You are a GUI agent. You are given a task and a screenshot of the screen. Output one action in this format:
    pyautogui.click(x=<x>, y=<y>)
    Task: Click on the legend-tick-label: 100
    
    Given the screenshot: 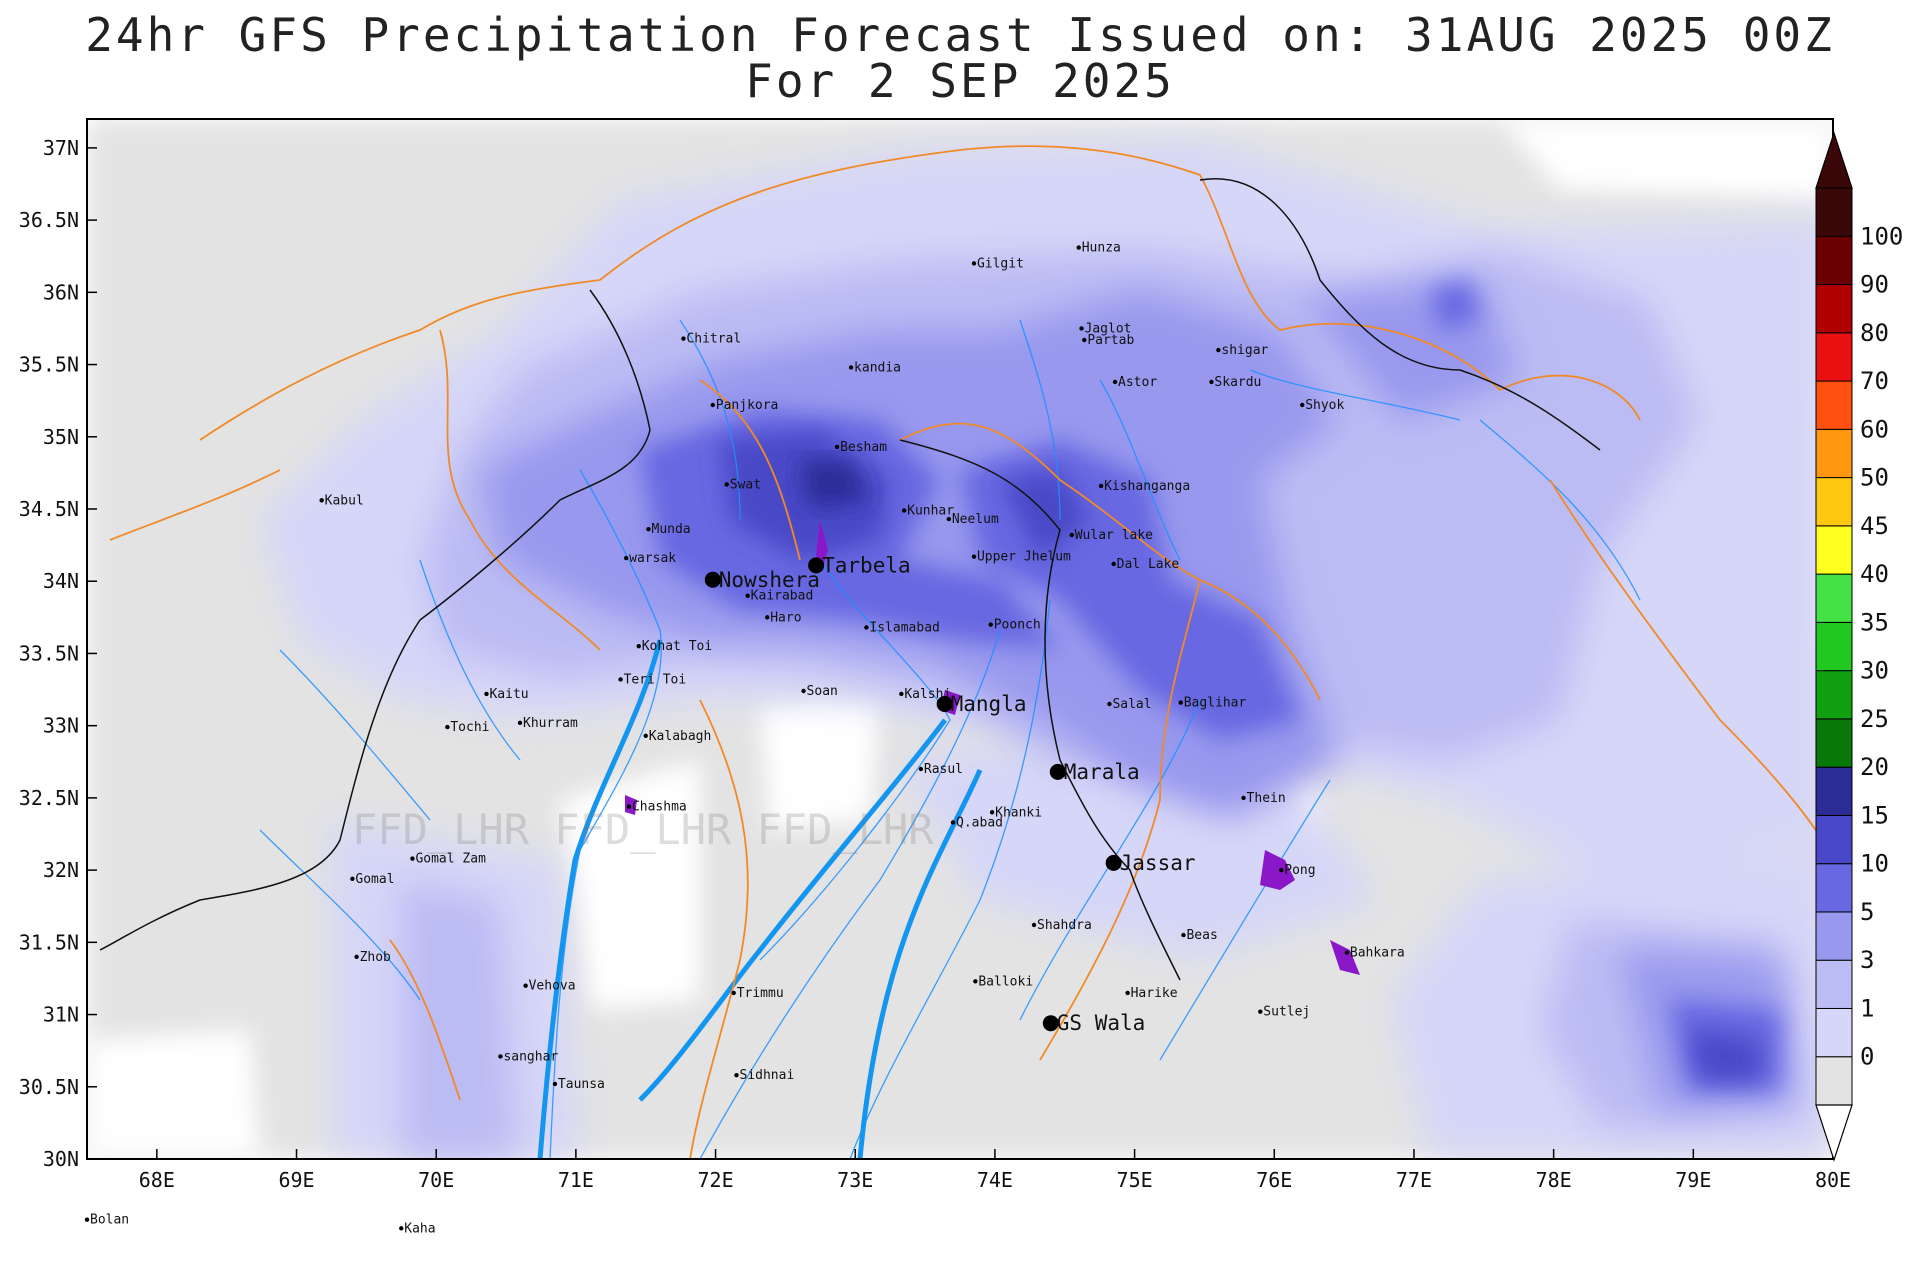 What is the action you would take?
    pyautogui.click(x=1881, y=236)
    